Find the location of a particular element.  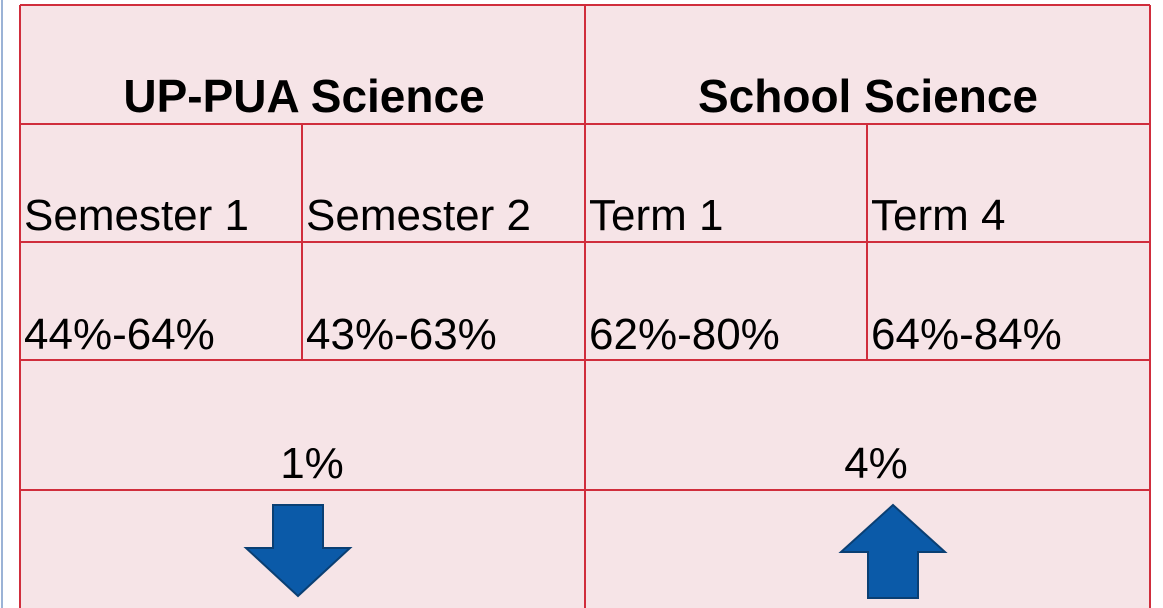

range: 62%-80% is located at coordinates (684, 334).